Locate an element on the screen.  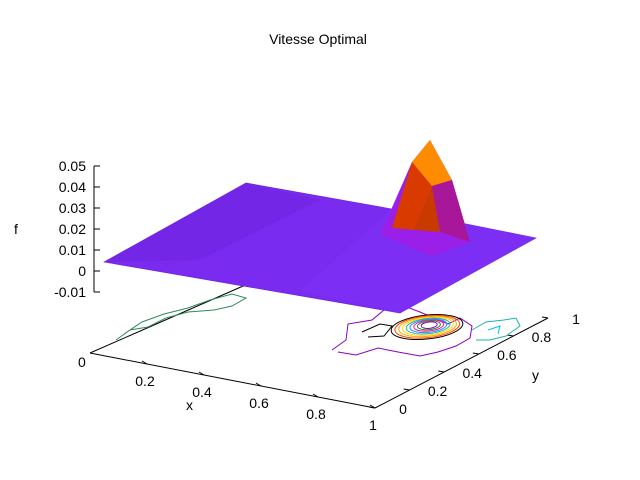
x-axis-line is located at coordinates (232, 380).